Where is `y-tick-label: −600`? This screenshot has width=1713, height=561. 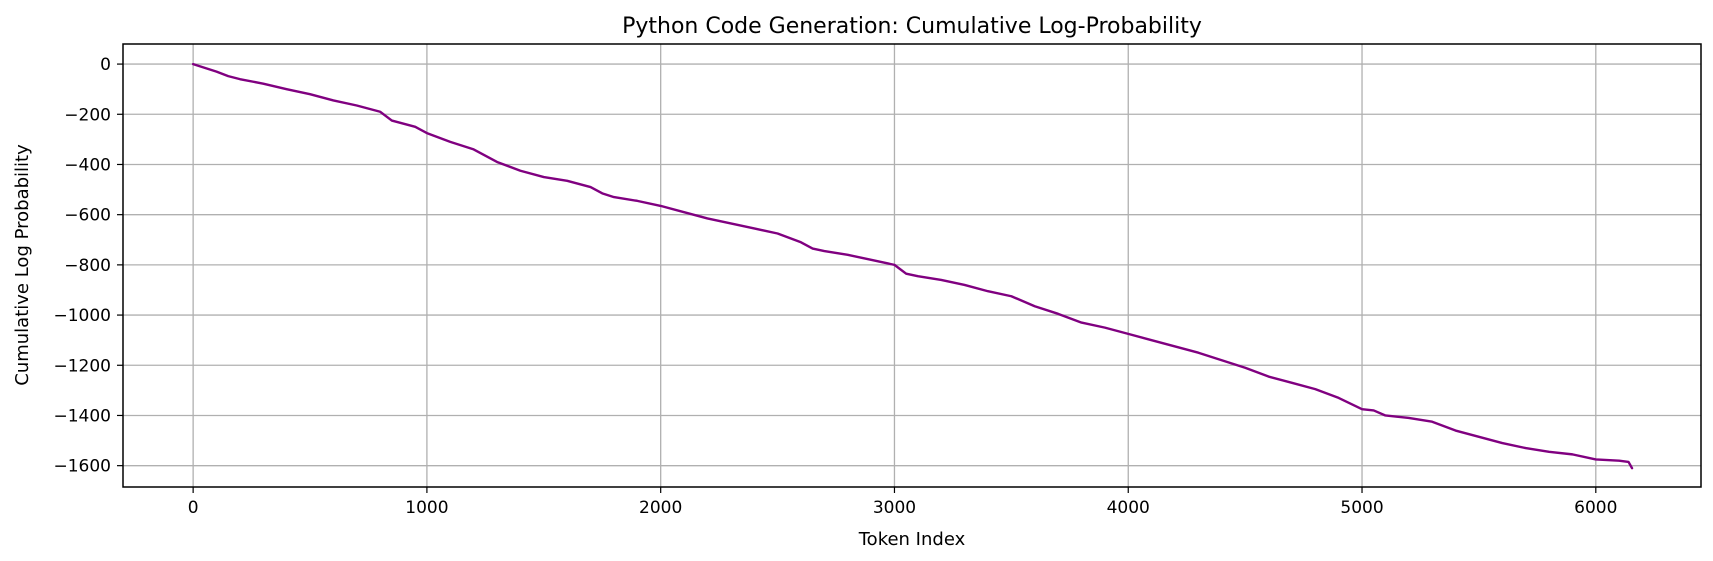 y-tick-label: −600 is located at coordinates (87, 216).